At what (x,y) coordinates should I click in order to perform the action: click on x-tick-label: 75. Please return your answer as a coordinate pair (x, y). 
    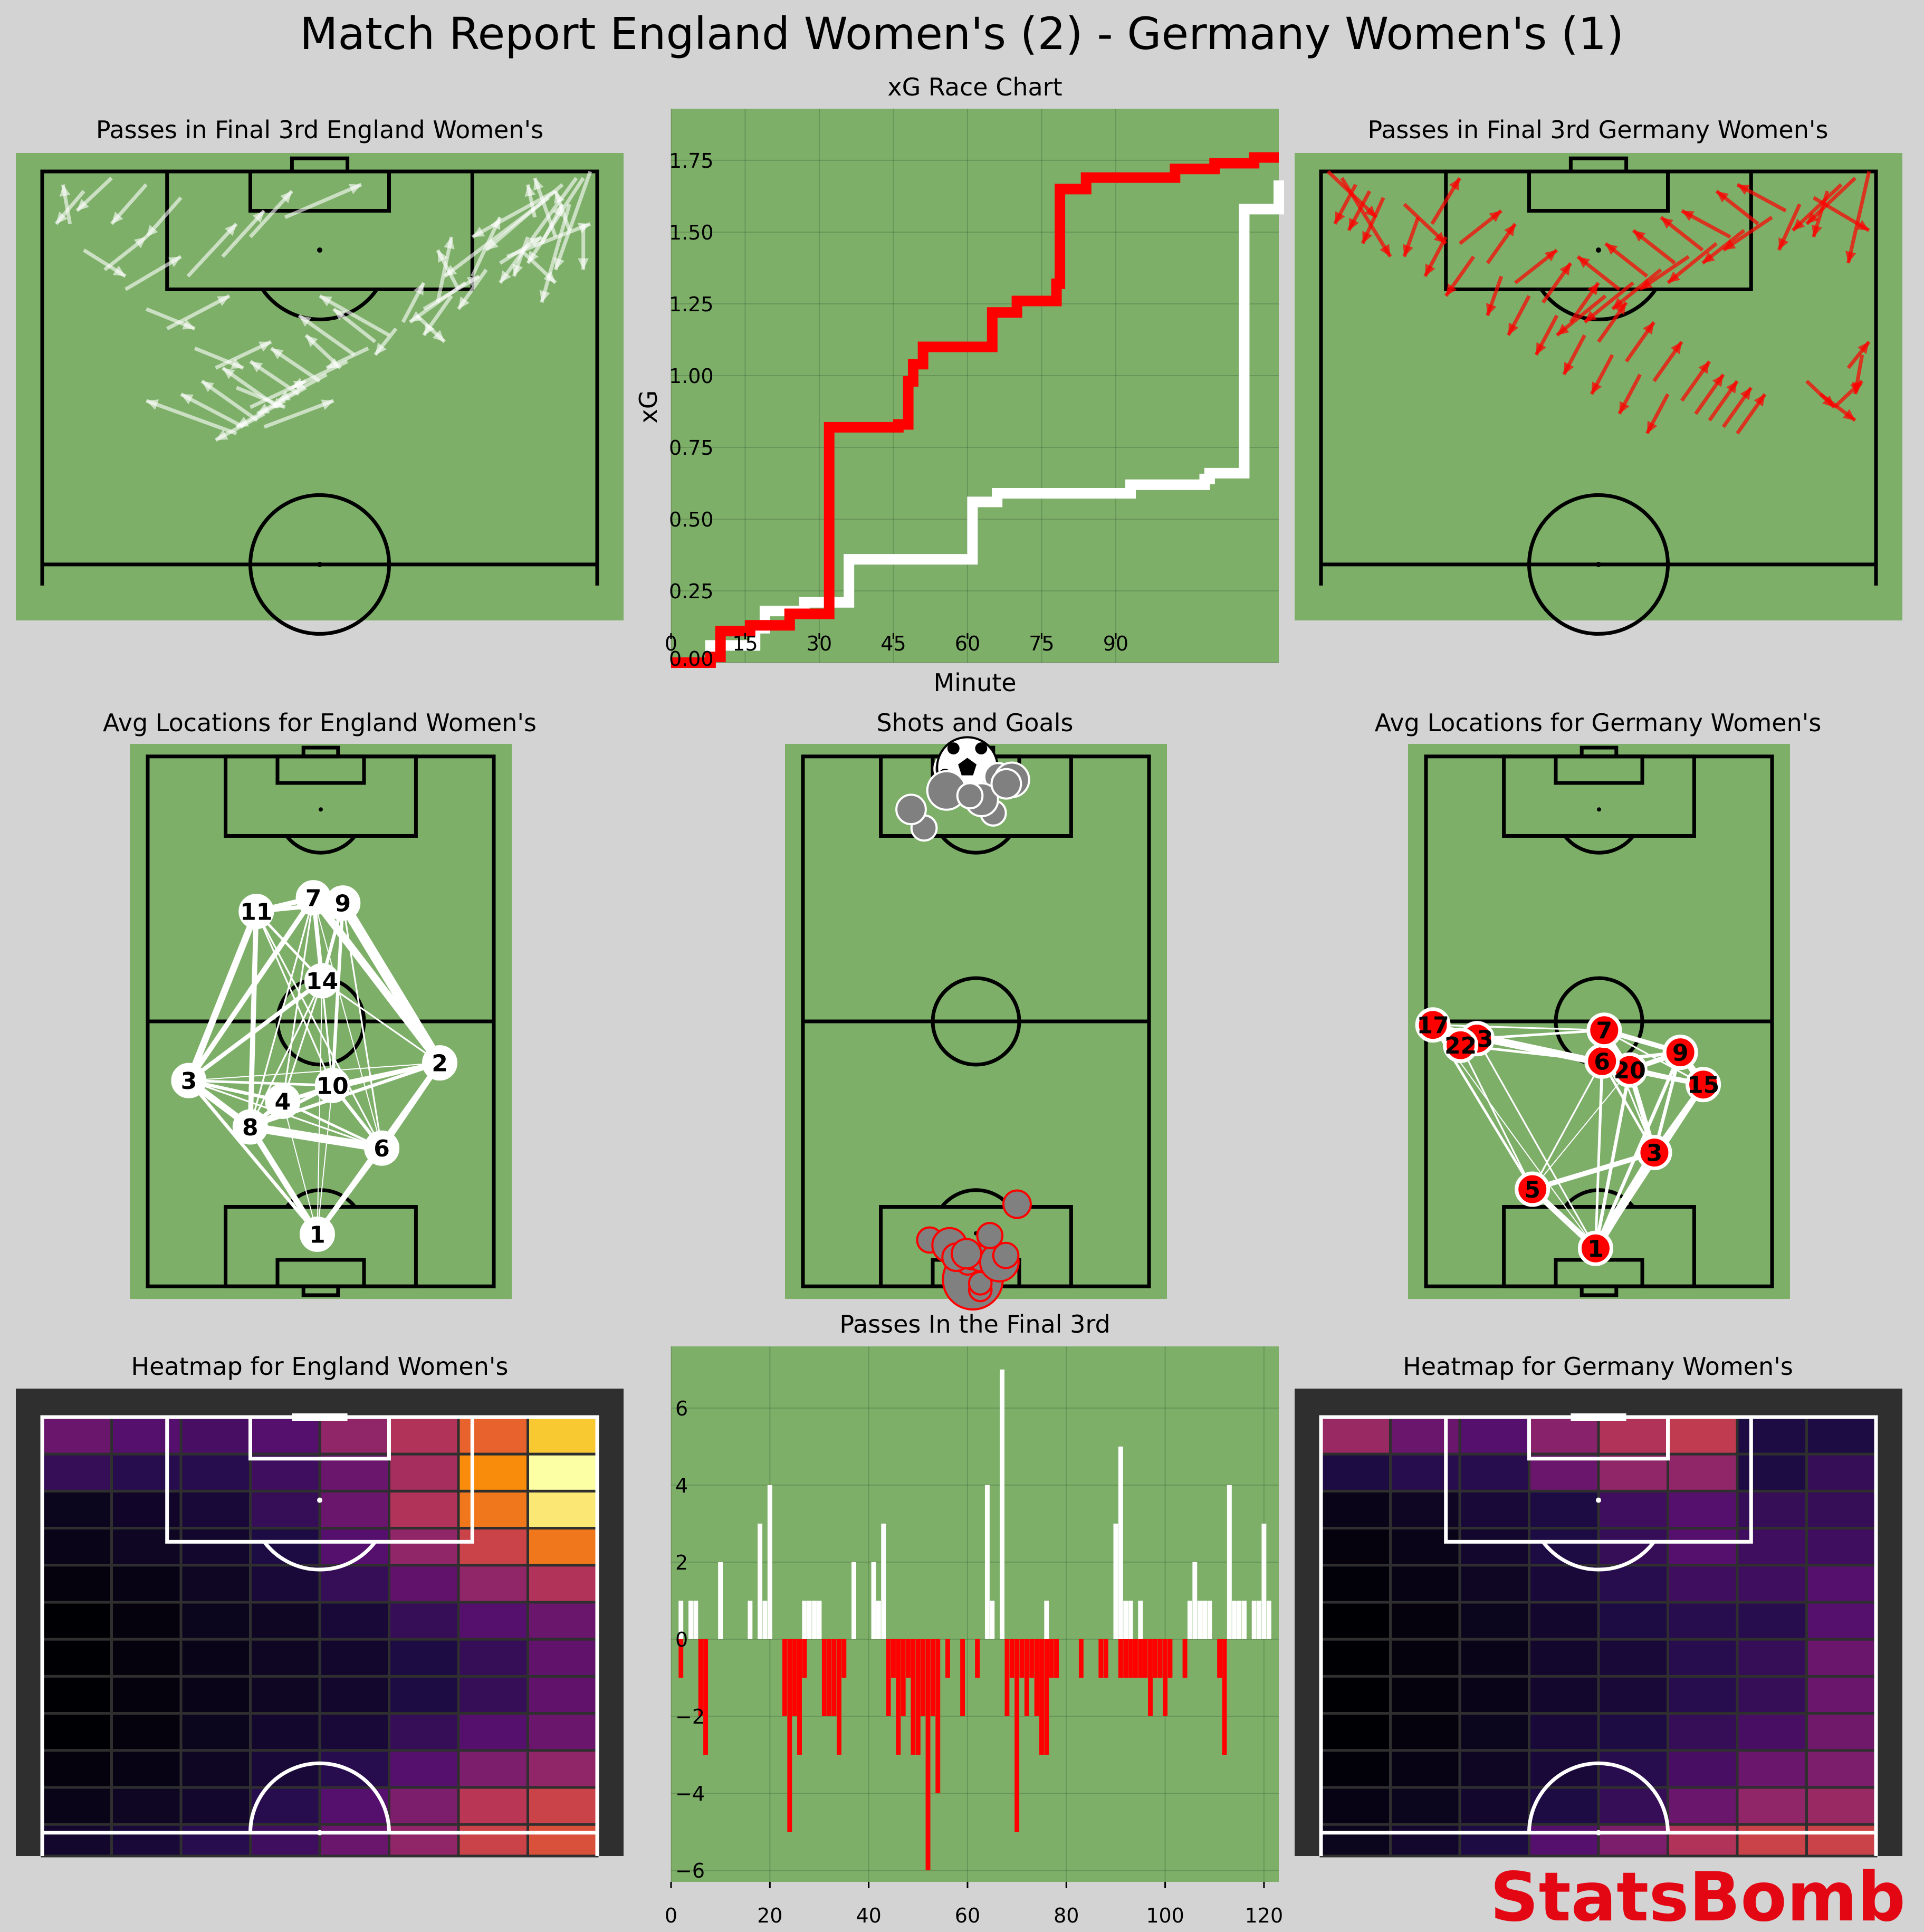
    Looking at the image, I should click on (1041, 643).